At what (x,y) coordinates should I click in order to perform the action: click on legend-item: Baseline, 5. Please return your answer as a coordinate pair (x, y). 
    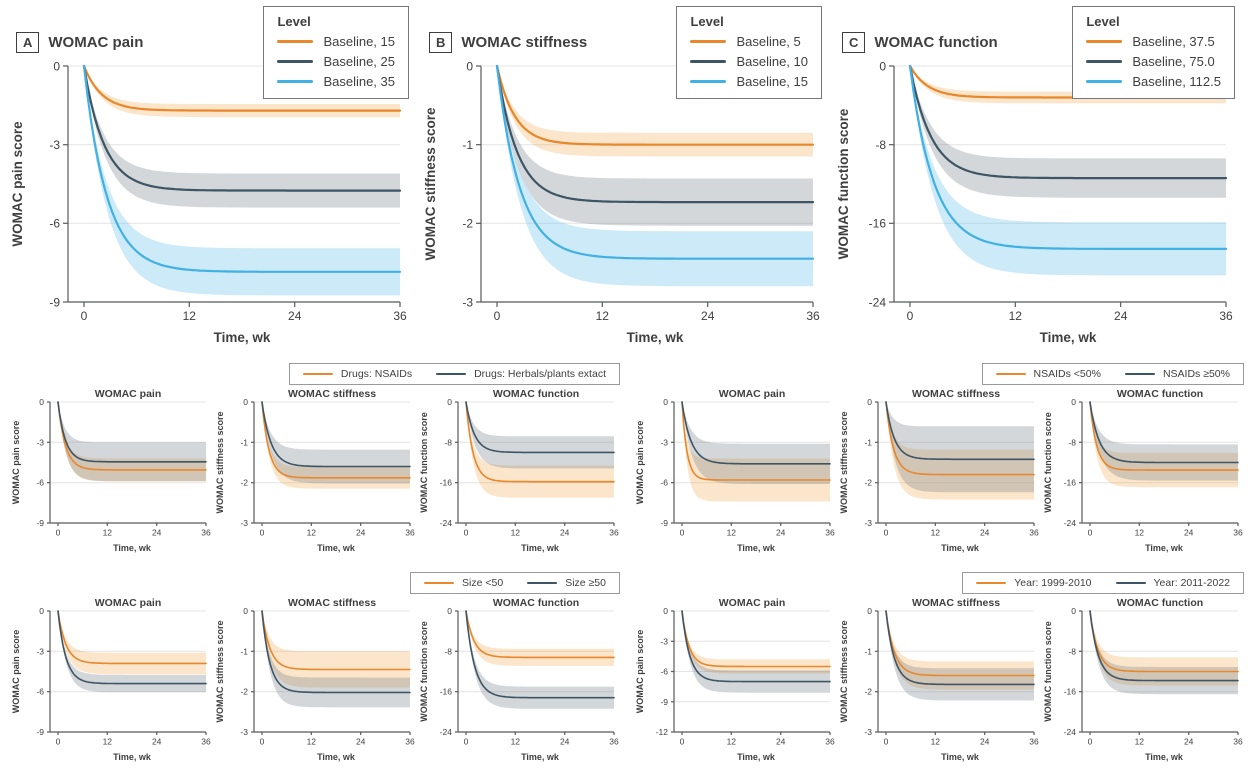
    Looking at the image, I should click on (749, 41).